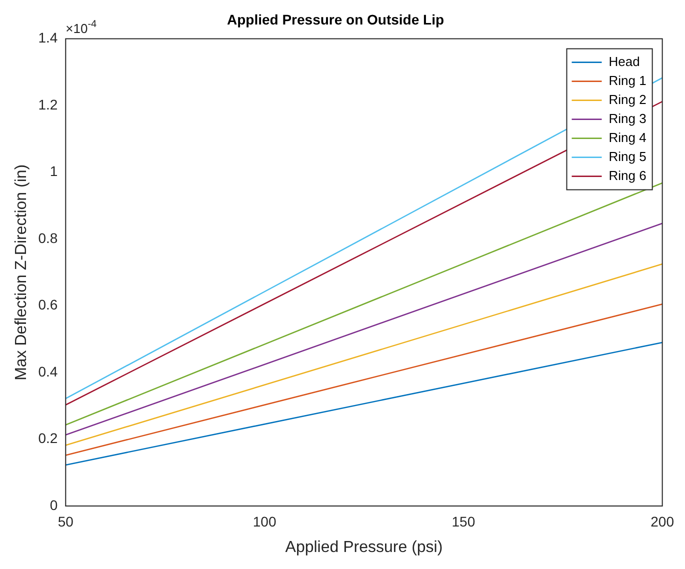 Image resolution: width=685 pixels, height=569 pixels. Describe the element at coordinates (464, 521) in the screenshot. I see `x-tick-label: 150` at that location.